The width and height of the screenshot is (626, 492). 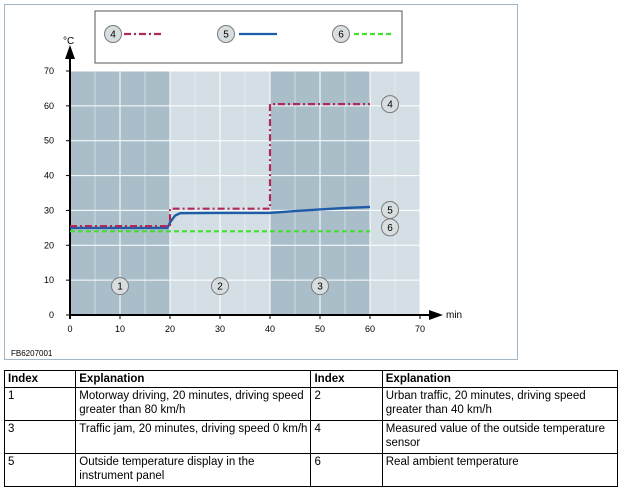 What do you see at coordinates (346, 470) in the screenshot?
I see `table-cell: 6` at bounding box center [346, 470].